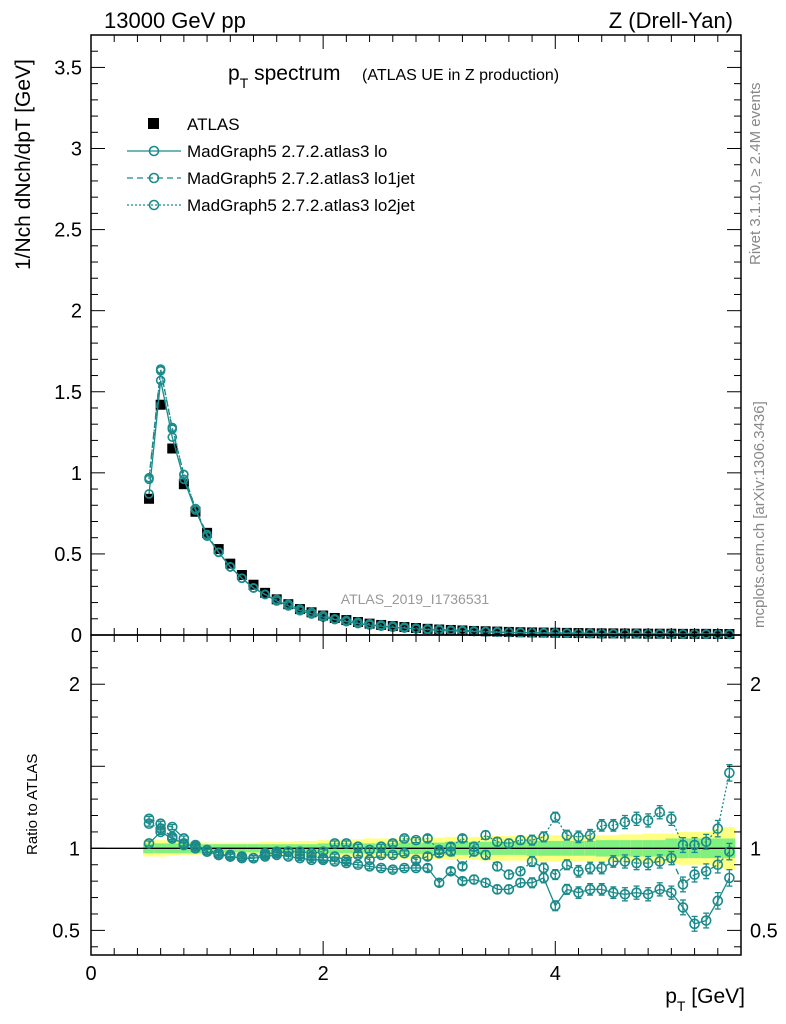 The width and height of the screenshot is (786, 1024). What do you see at coordinates (68, 555) in the screenshot?
I see `y-tick-label: 0.5` at bounding box center [68, 555].